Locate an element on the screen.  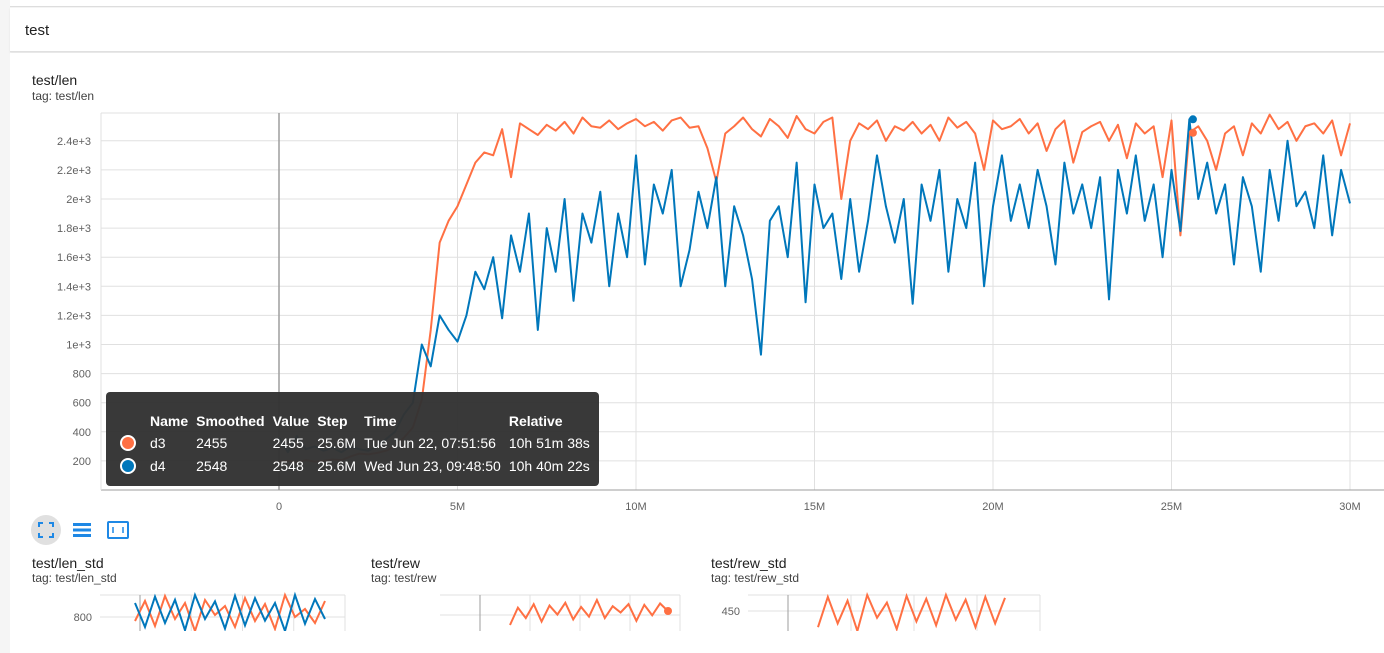
y-tick-label: 2.4e+3 is located at coordinates (74, 142).